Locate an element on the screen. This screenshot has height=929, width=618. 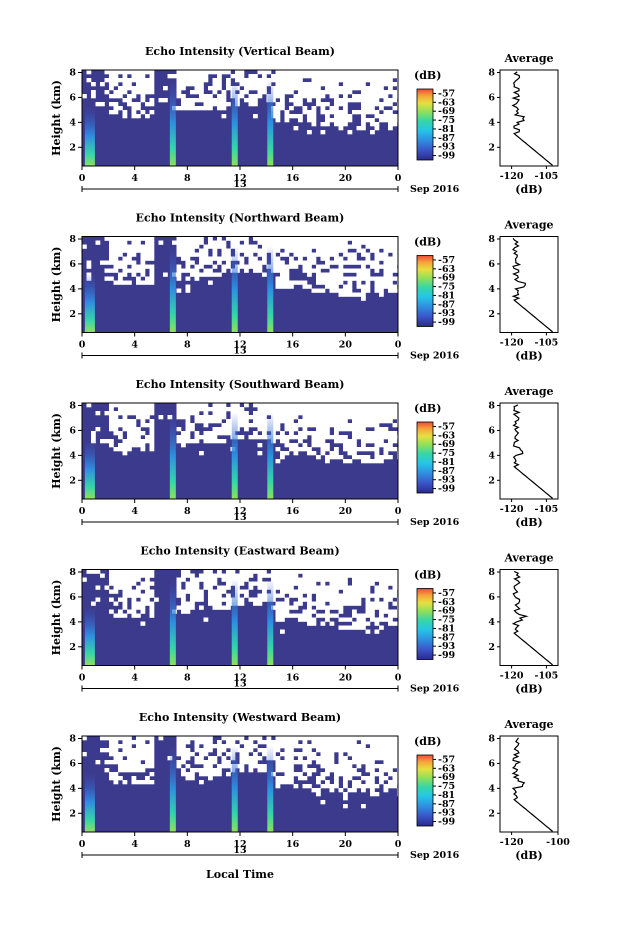
average-title: Average is located at coordinates (528, 225).